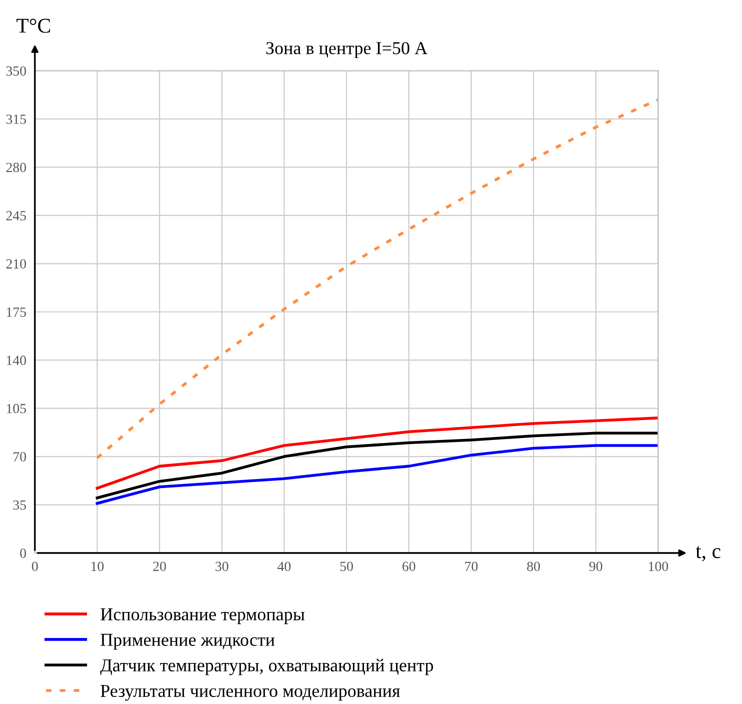 This screenshot has width=742, height=704. What do you see at coordinates (19, 505) in the screenshot?
I see `y-tick-label: 35` at bounding box center [19, 505].